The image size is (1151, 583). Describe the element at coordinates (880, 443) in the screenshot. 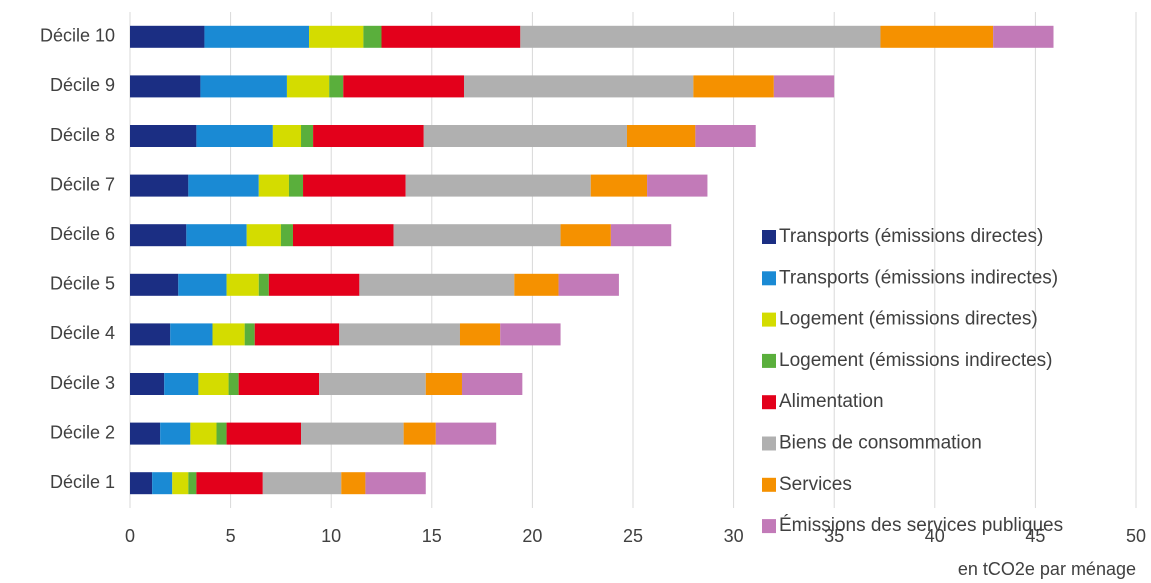

I see `legend-label: Biens de consommation` at that location.